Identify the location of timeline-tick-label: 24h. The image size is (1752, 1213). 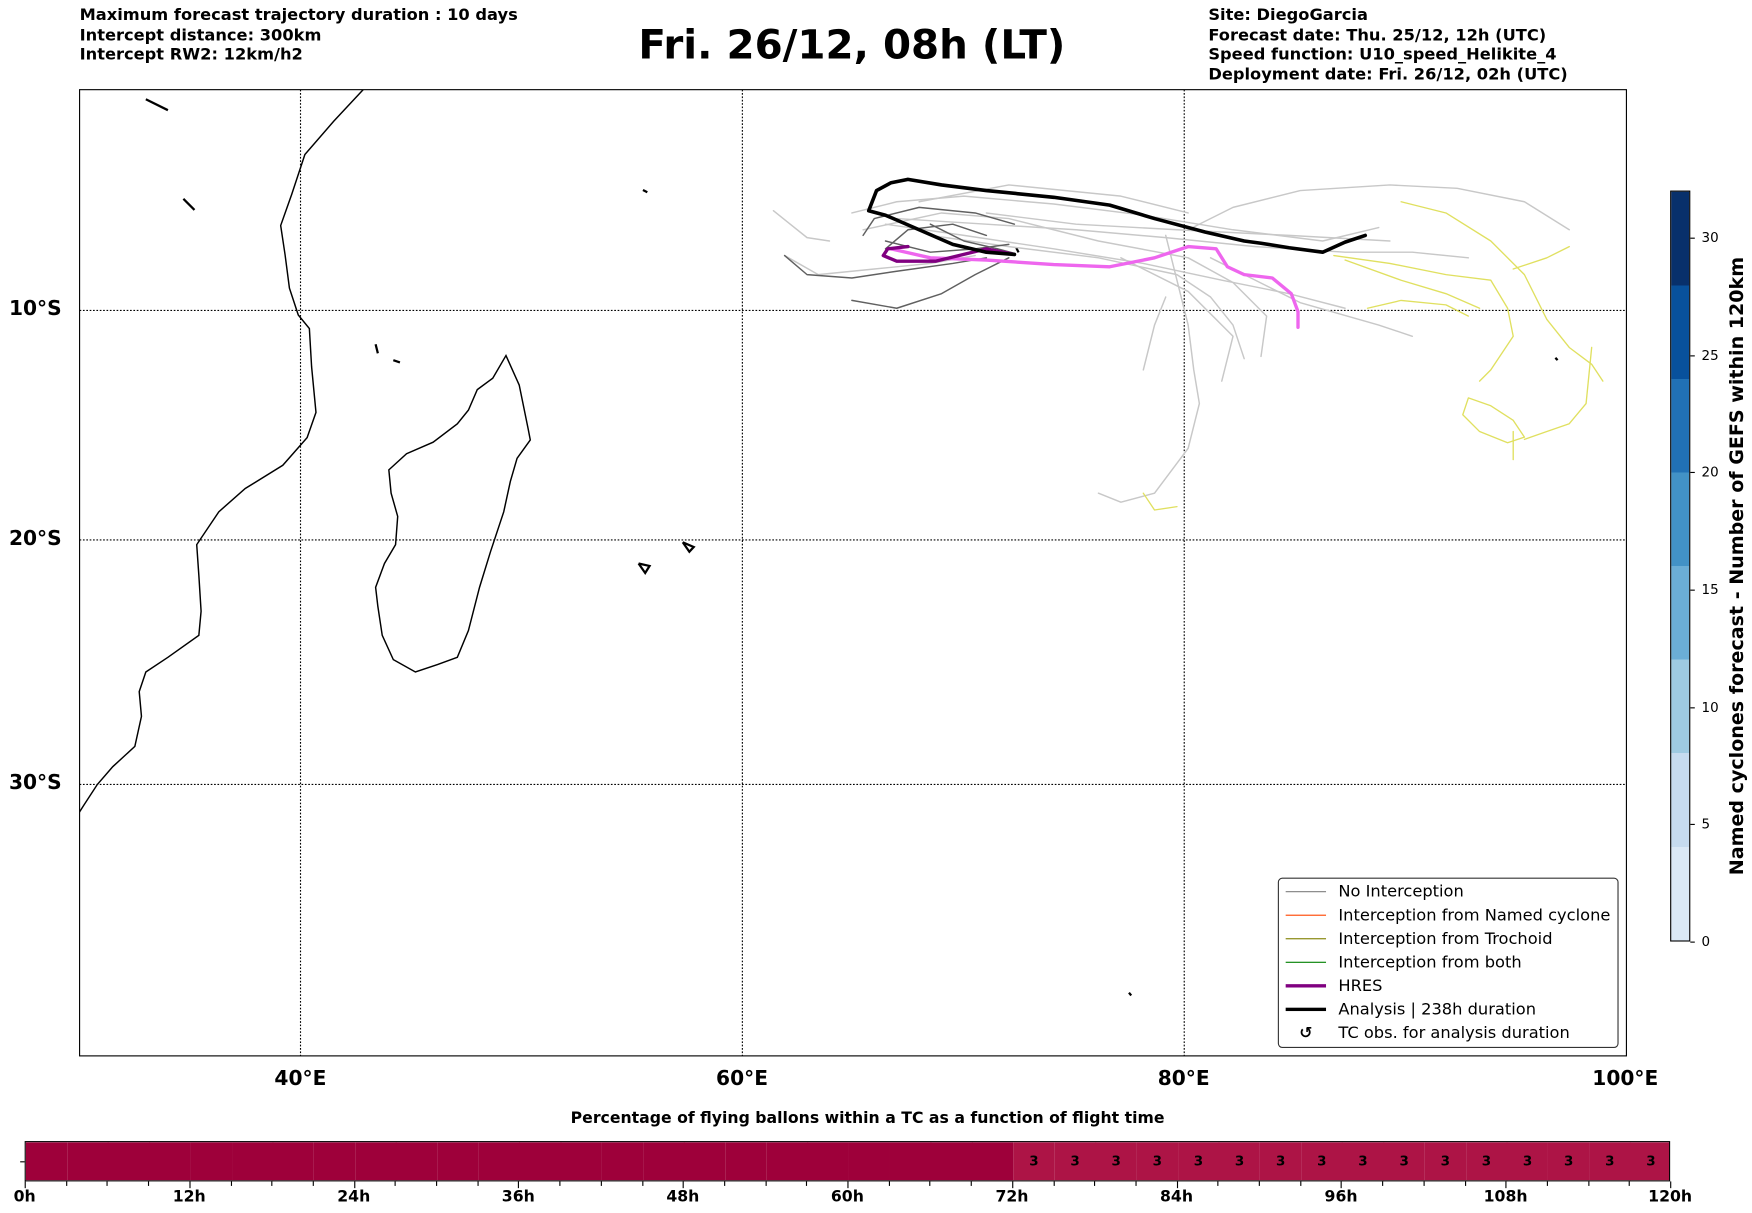
(354, 1197).